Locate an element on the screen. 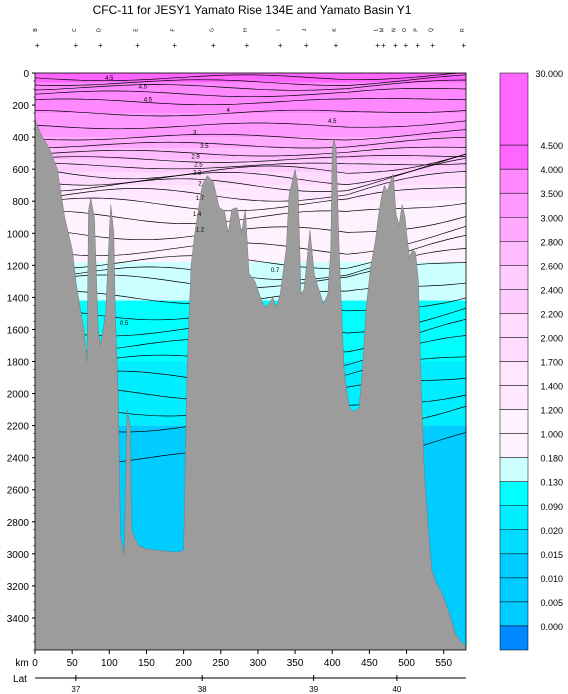 This screenshot has width=568, height=694. station-name: Q is located at coordinates (432, 30).